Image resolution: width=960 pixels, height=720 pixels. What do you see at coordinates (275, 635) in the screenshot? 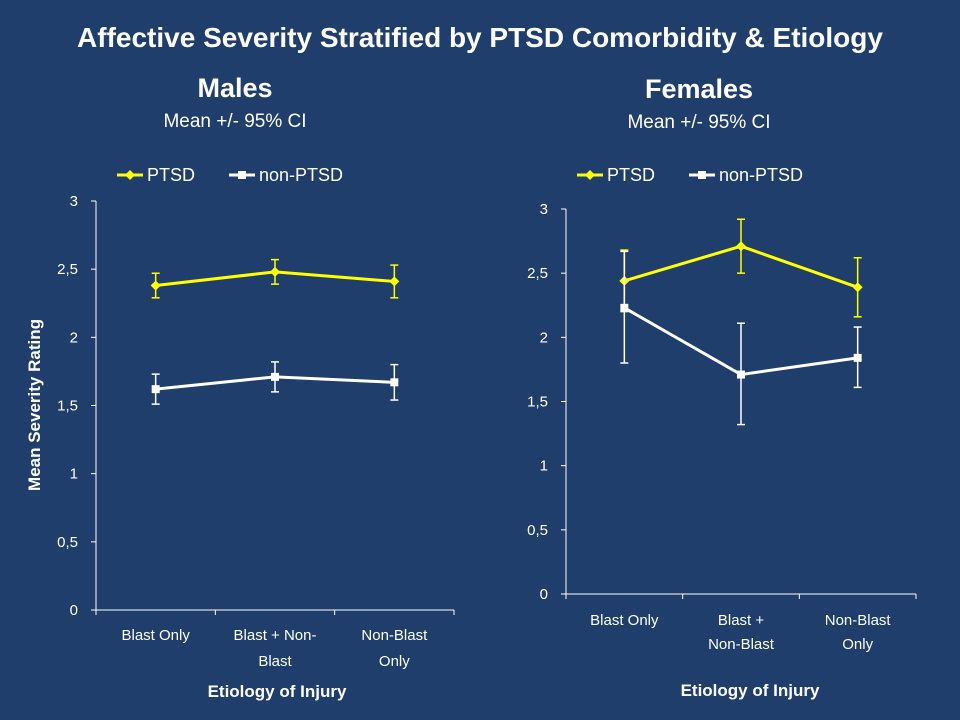
I see `x-tick-label: Blast + Non-` at bounding box center [275, 635].